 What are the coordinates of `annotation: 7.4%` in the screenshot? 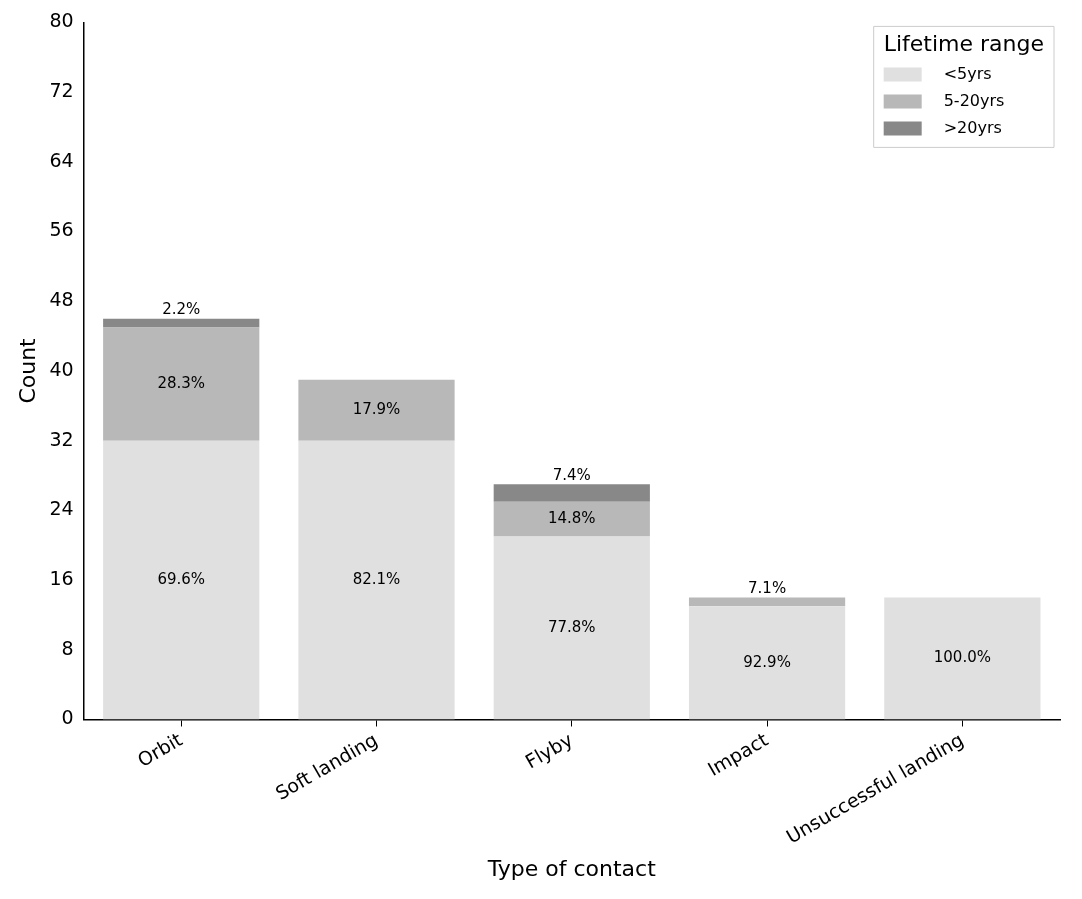 It's located at (571, 474).